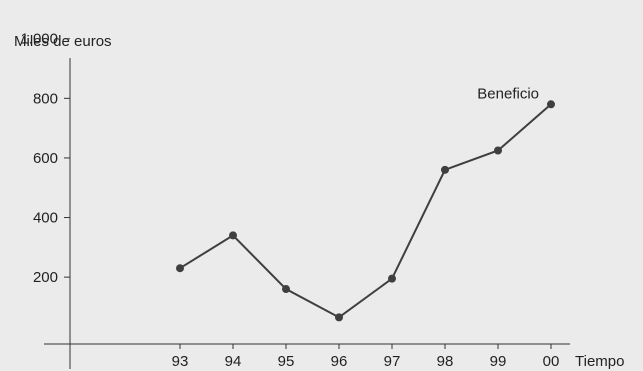  I want to click on x-tick-label: 00, so click(551, 361).